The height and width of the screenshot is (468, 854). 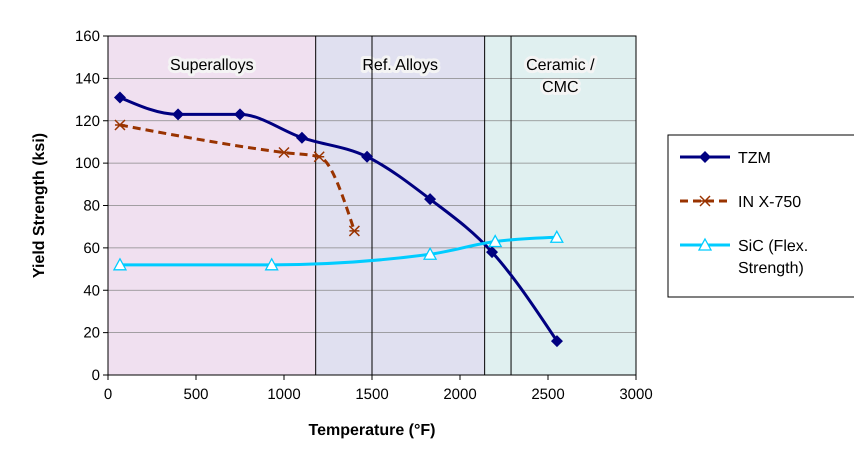 What do you see at coordinates (196, 394) in the screenshot?
I see `x-tick-label: 500` at bounding box center [196, 394].